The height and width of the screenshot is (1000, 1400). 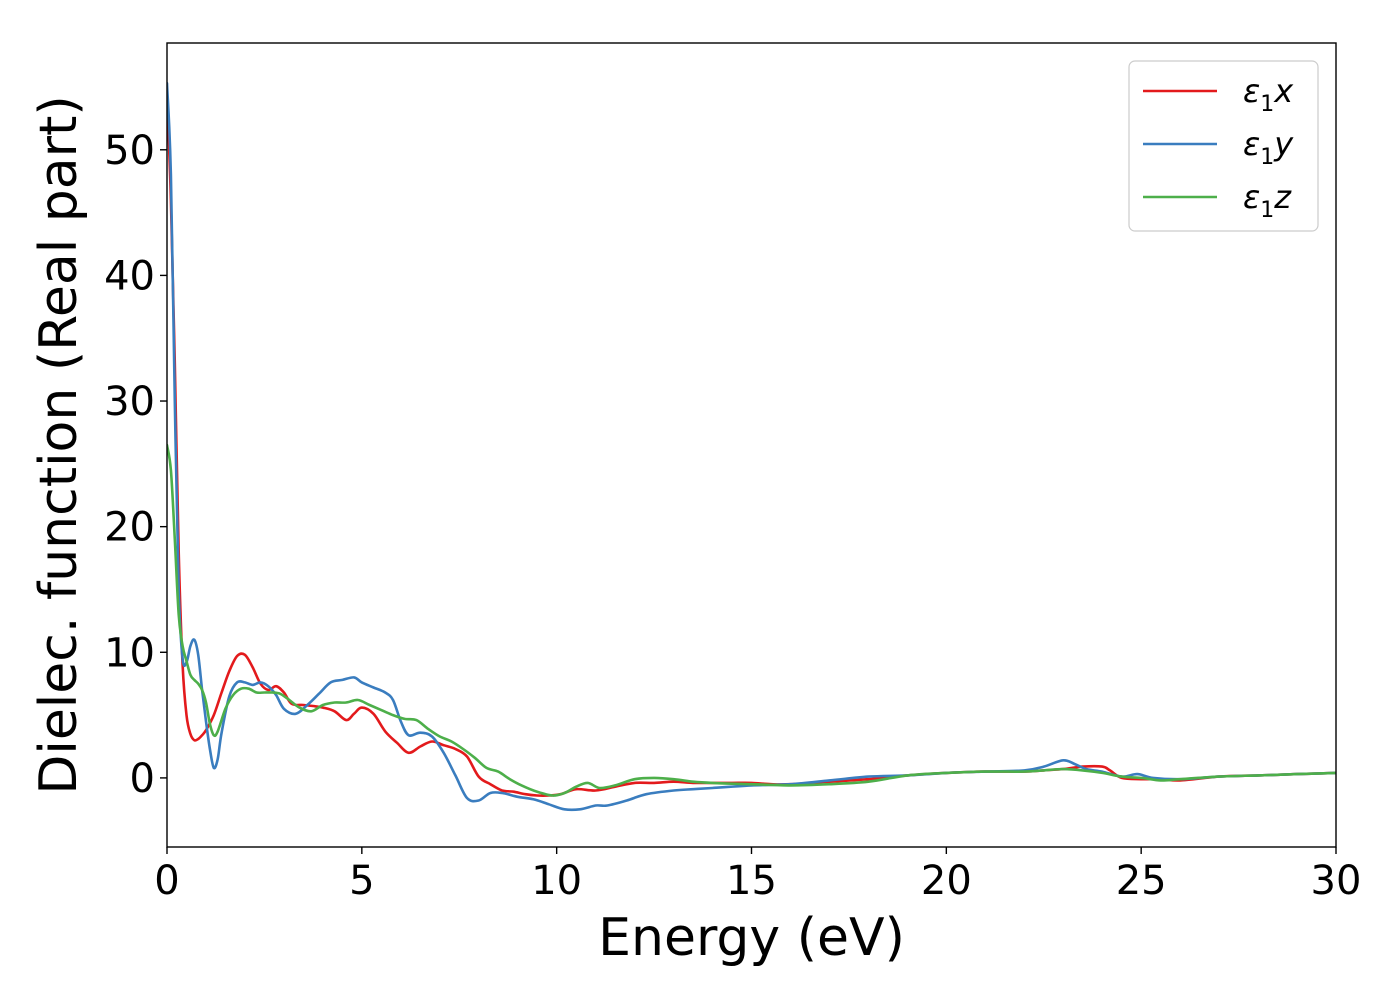 What do you see at coordinates (59, 444) in the screenshot?
I see `y-axis-label: Dielec. function (Real part)` at bounding box center [59, 444].